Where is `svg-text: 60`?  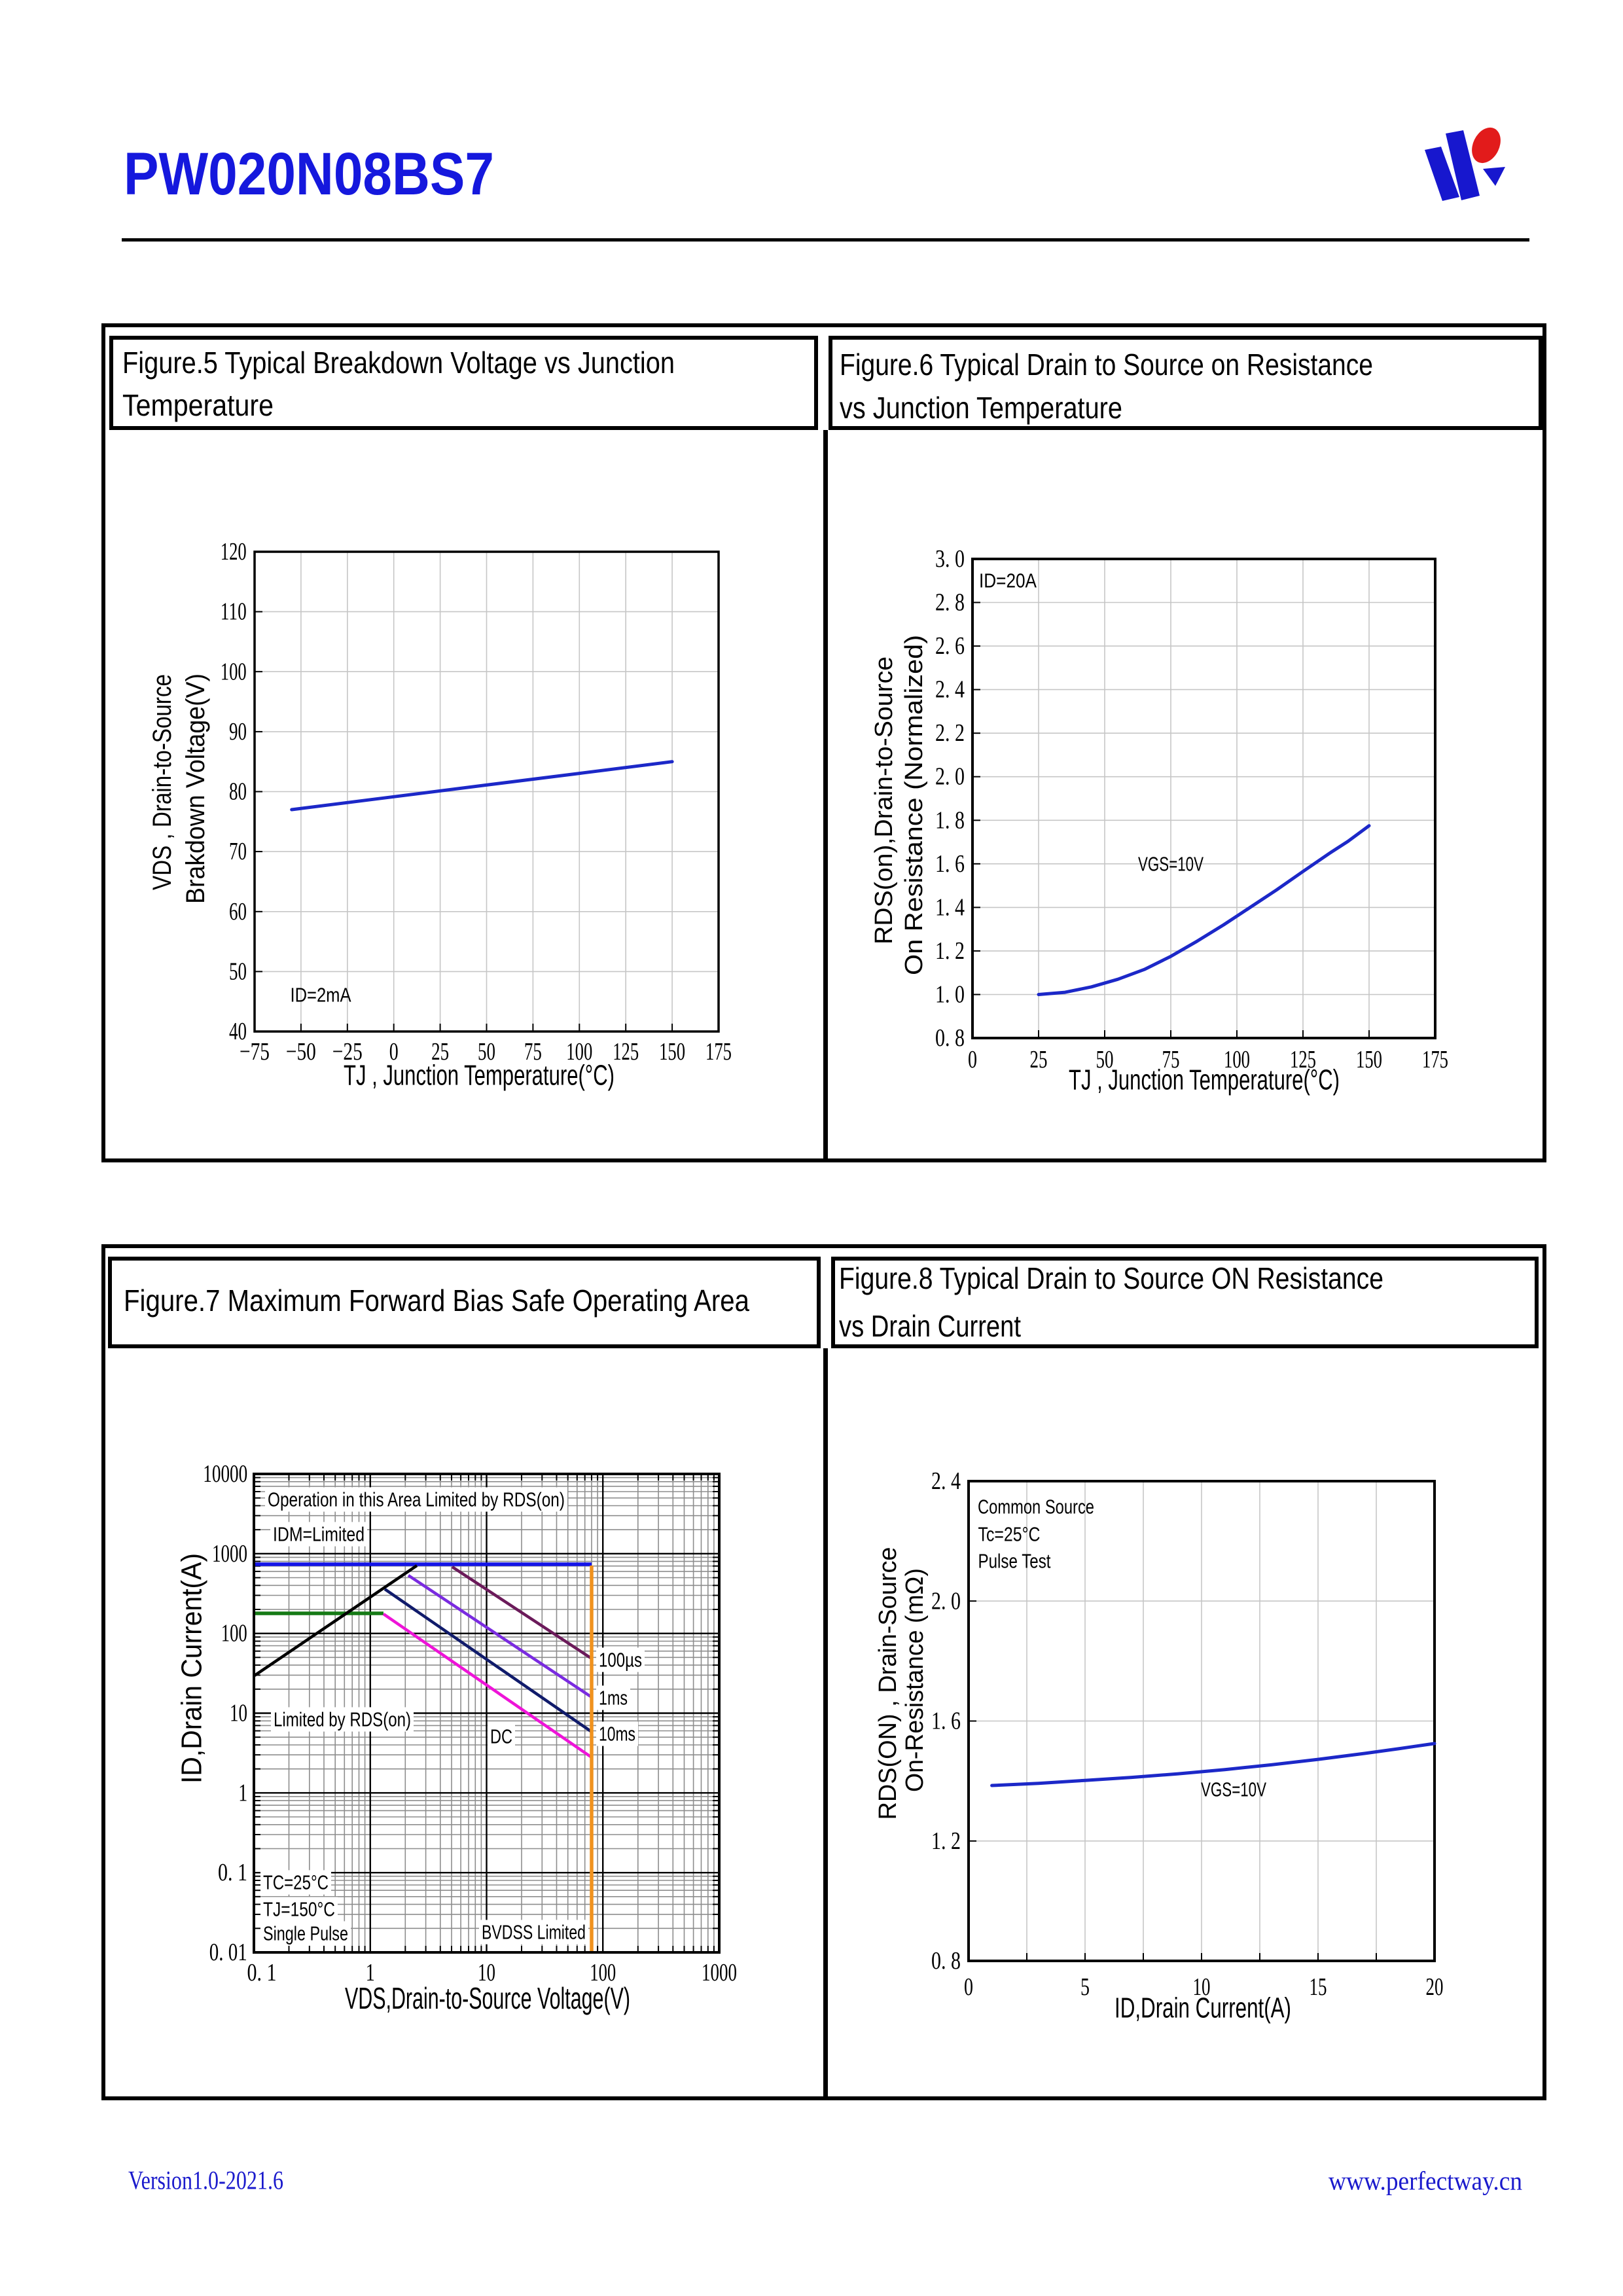 svg-text: 60 is located at coordinates (238, 911).